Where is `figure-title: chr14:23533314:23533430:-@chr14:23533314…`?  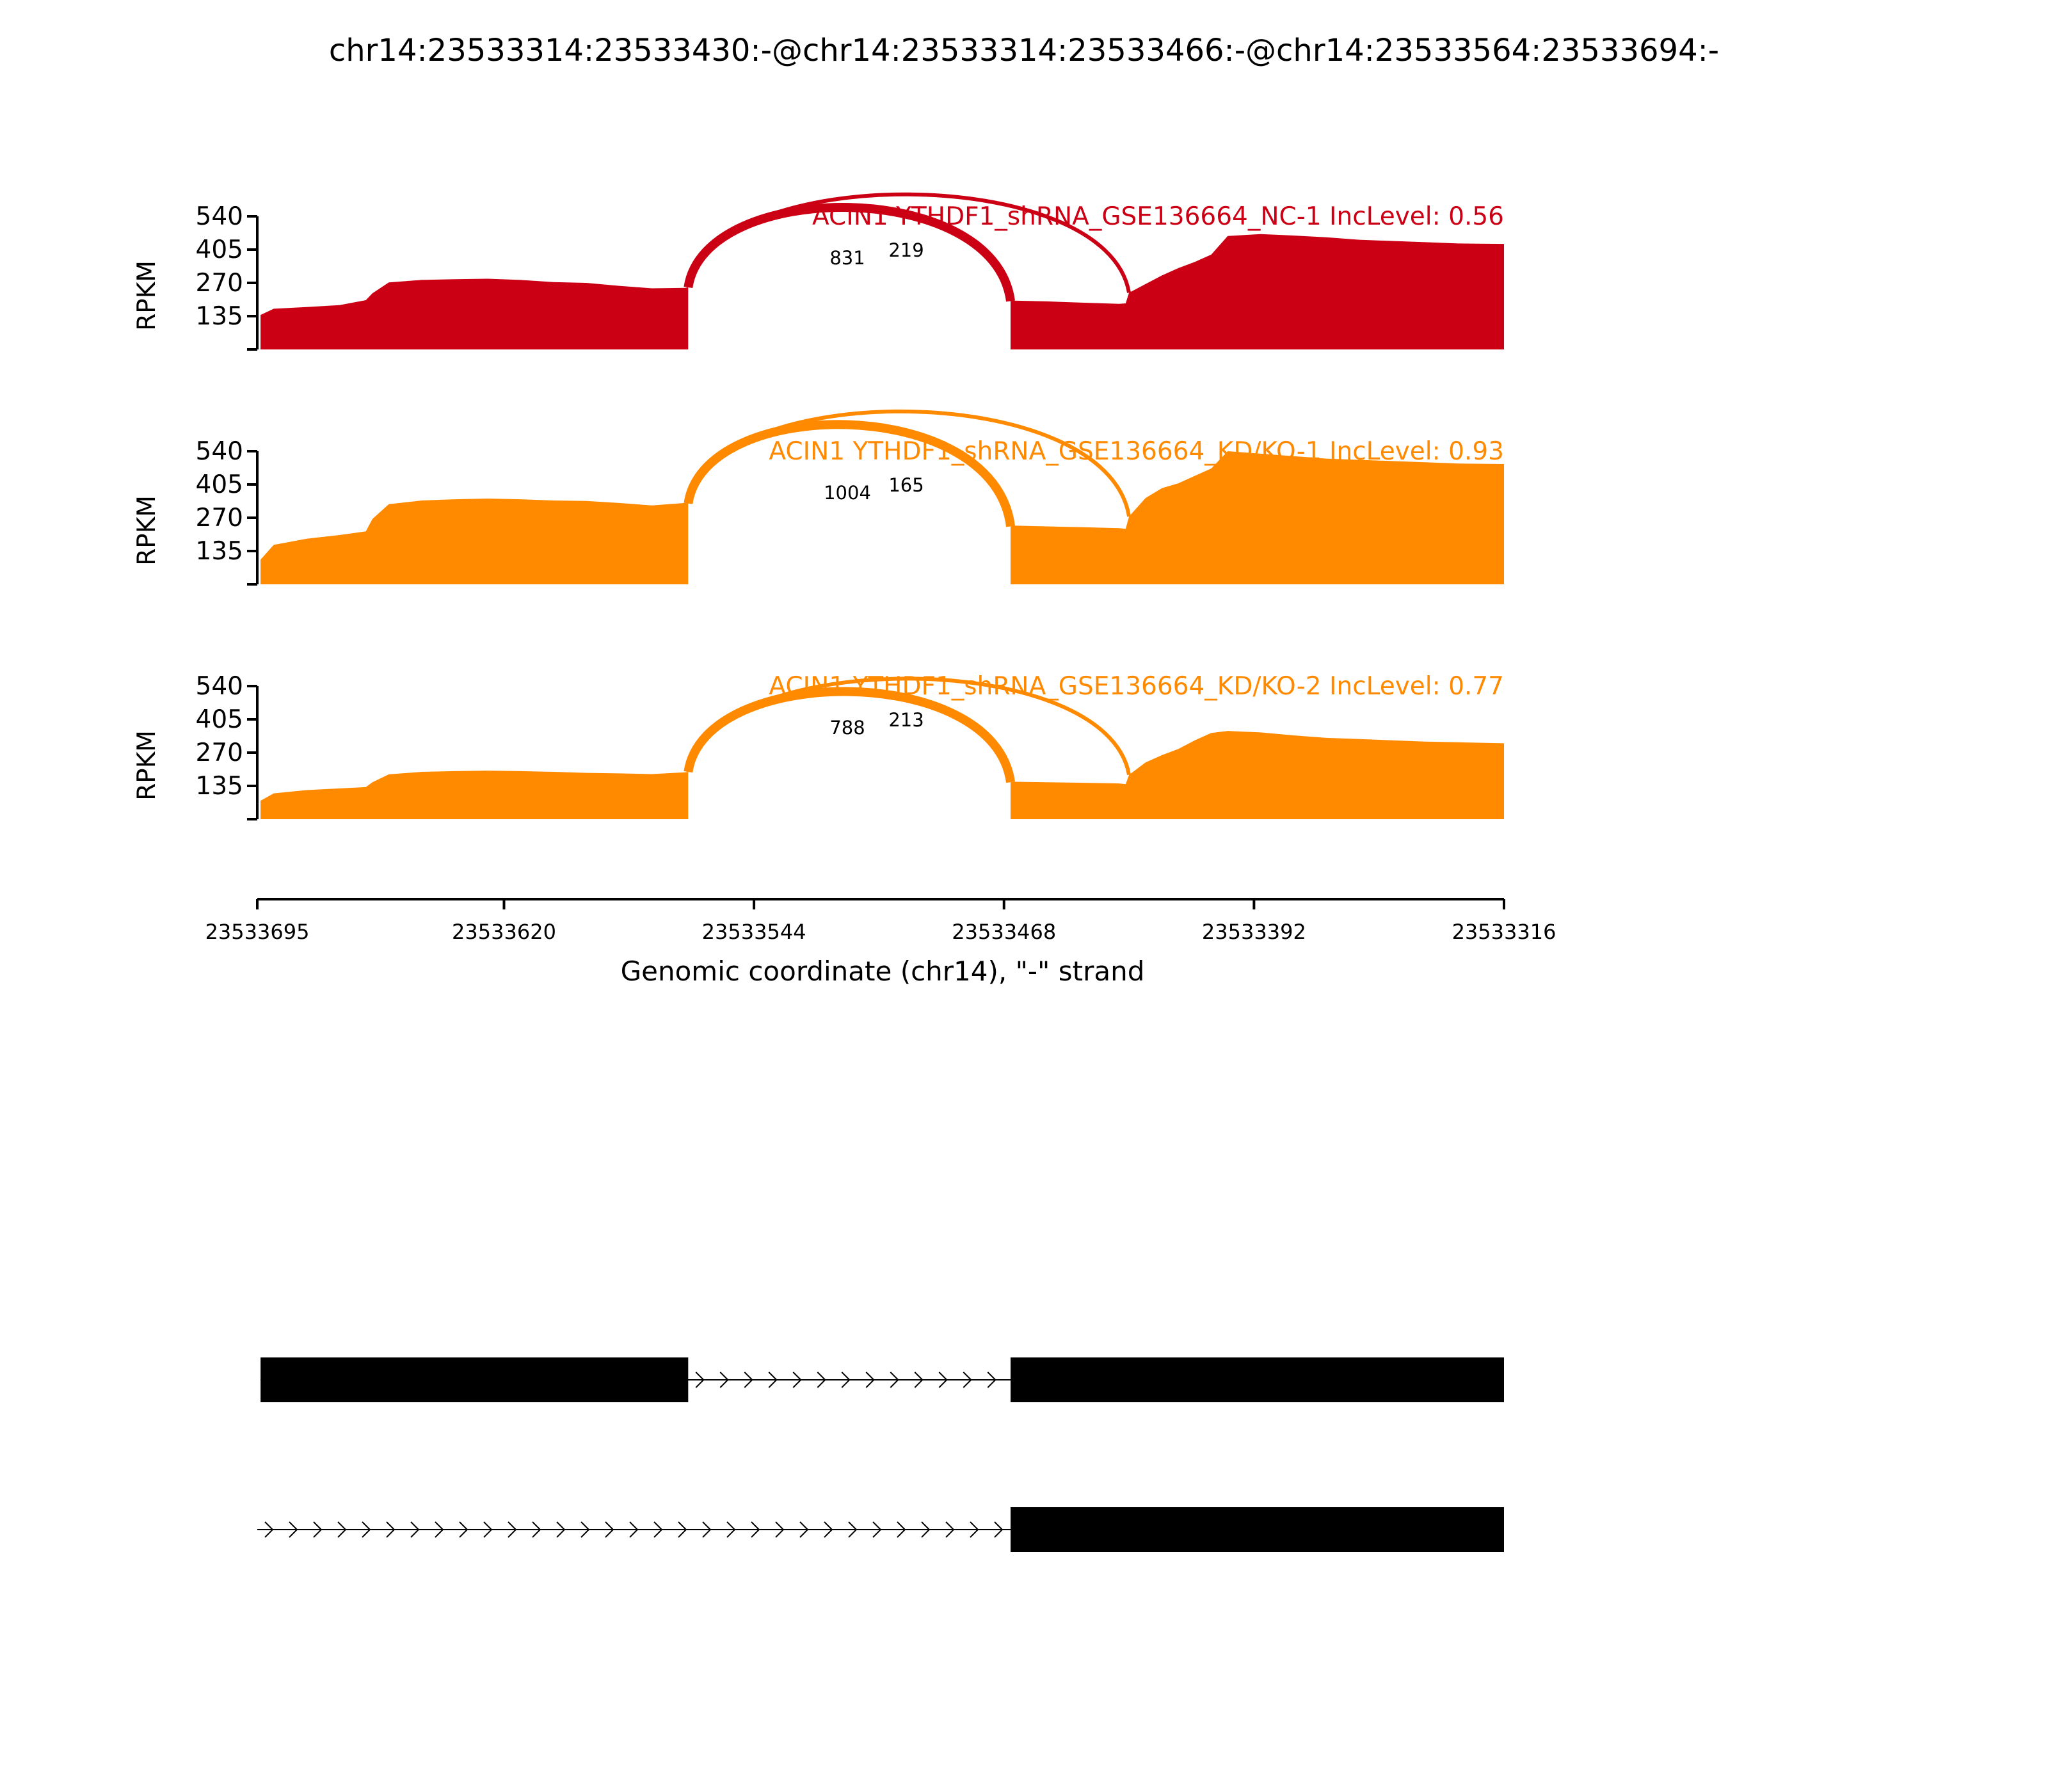 figure-title: chr14:23533314:23533430:-@chr14:23533314… is located at coordinates (1024, 50).